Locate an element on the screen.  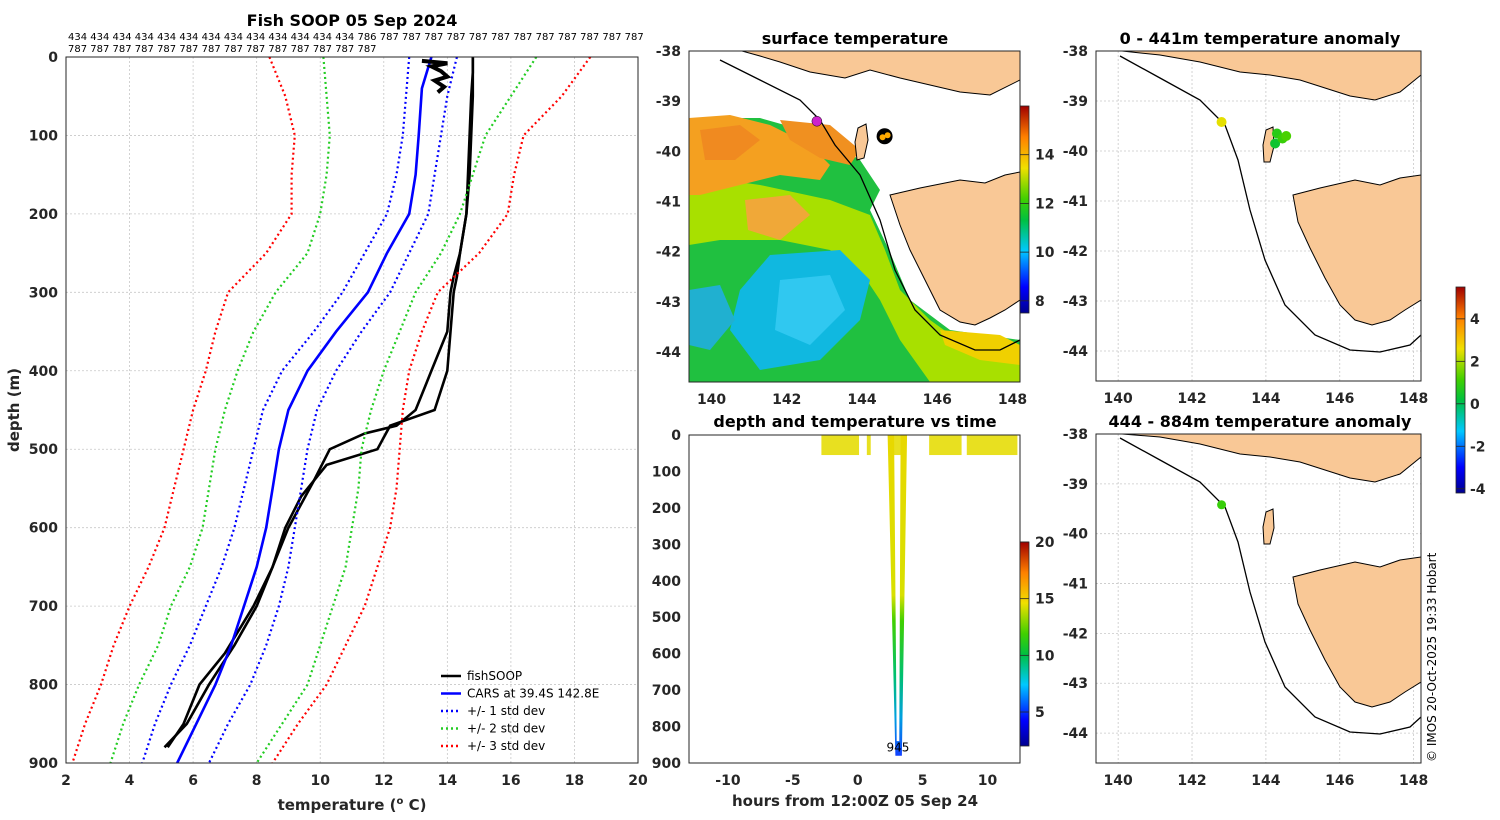
x-tick-label: 10 is located at coordinates (988, 781).